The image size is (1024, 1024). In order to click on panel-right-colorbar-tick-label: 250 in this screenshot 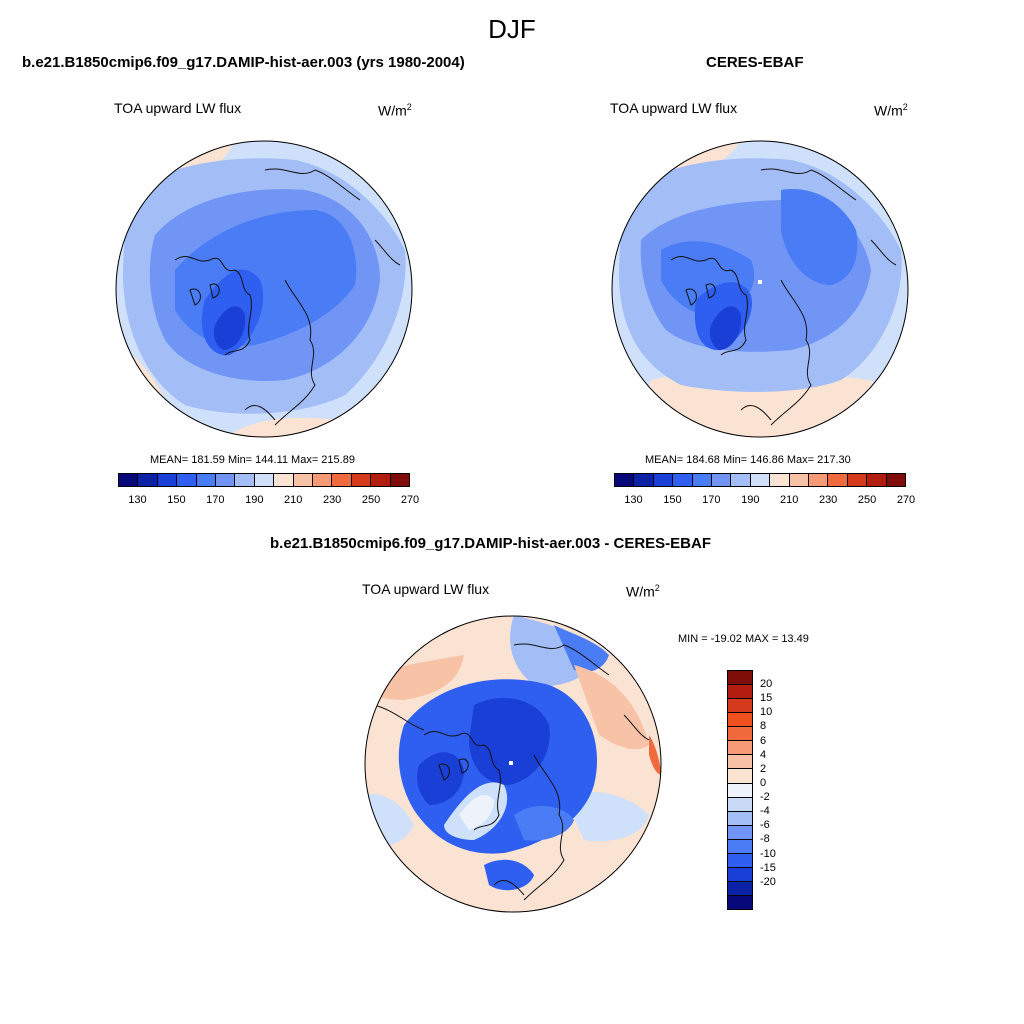, I will do `click(867, 500)`.